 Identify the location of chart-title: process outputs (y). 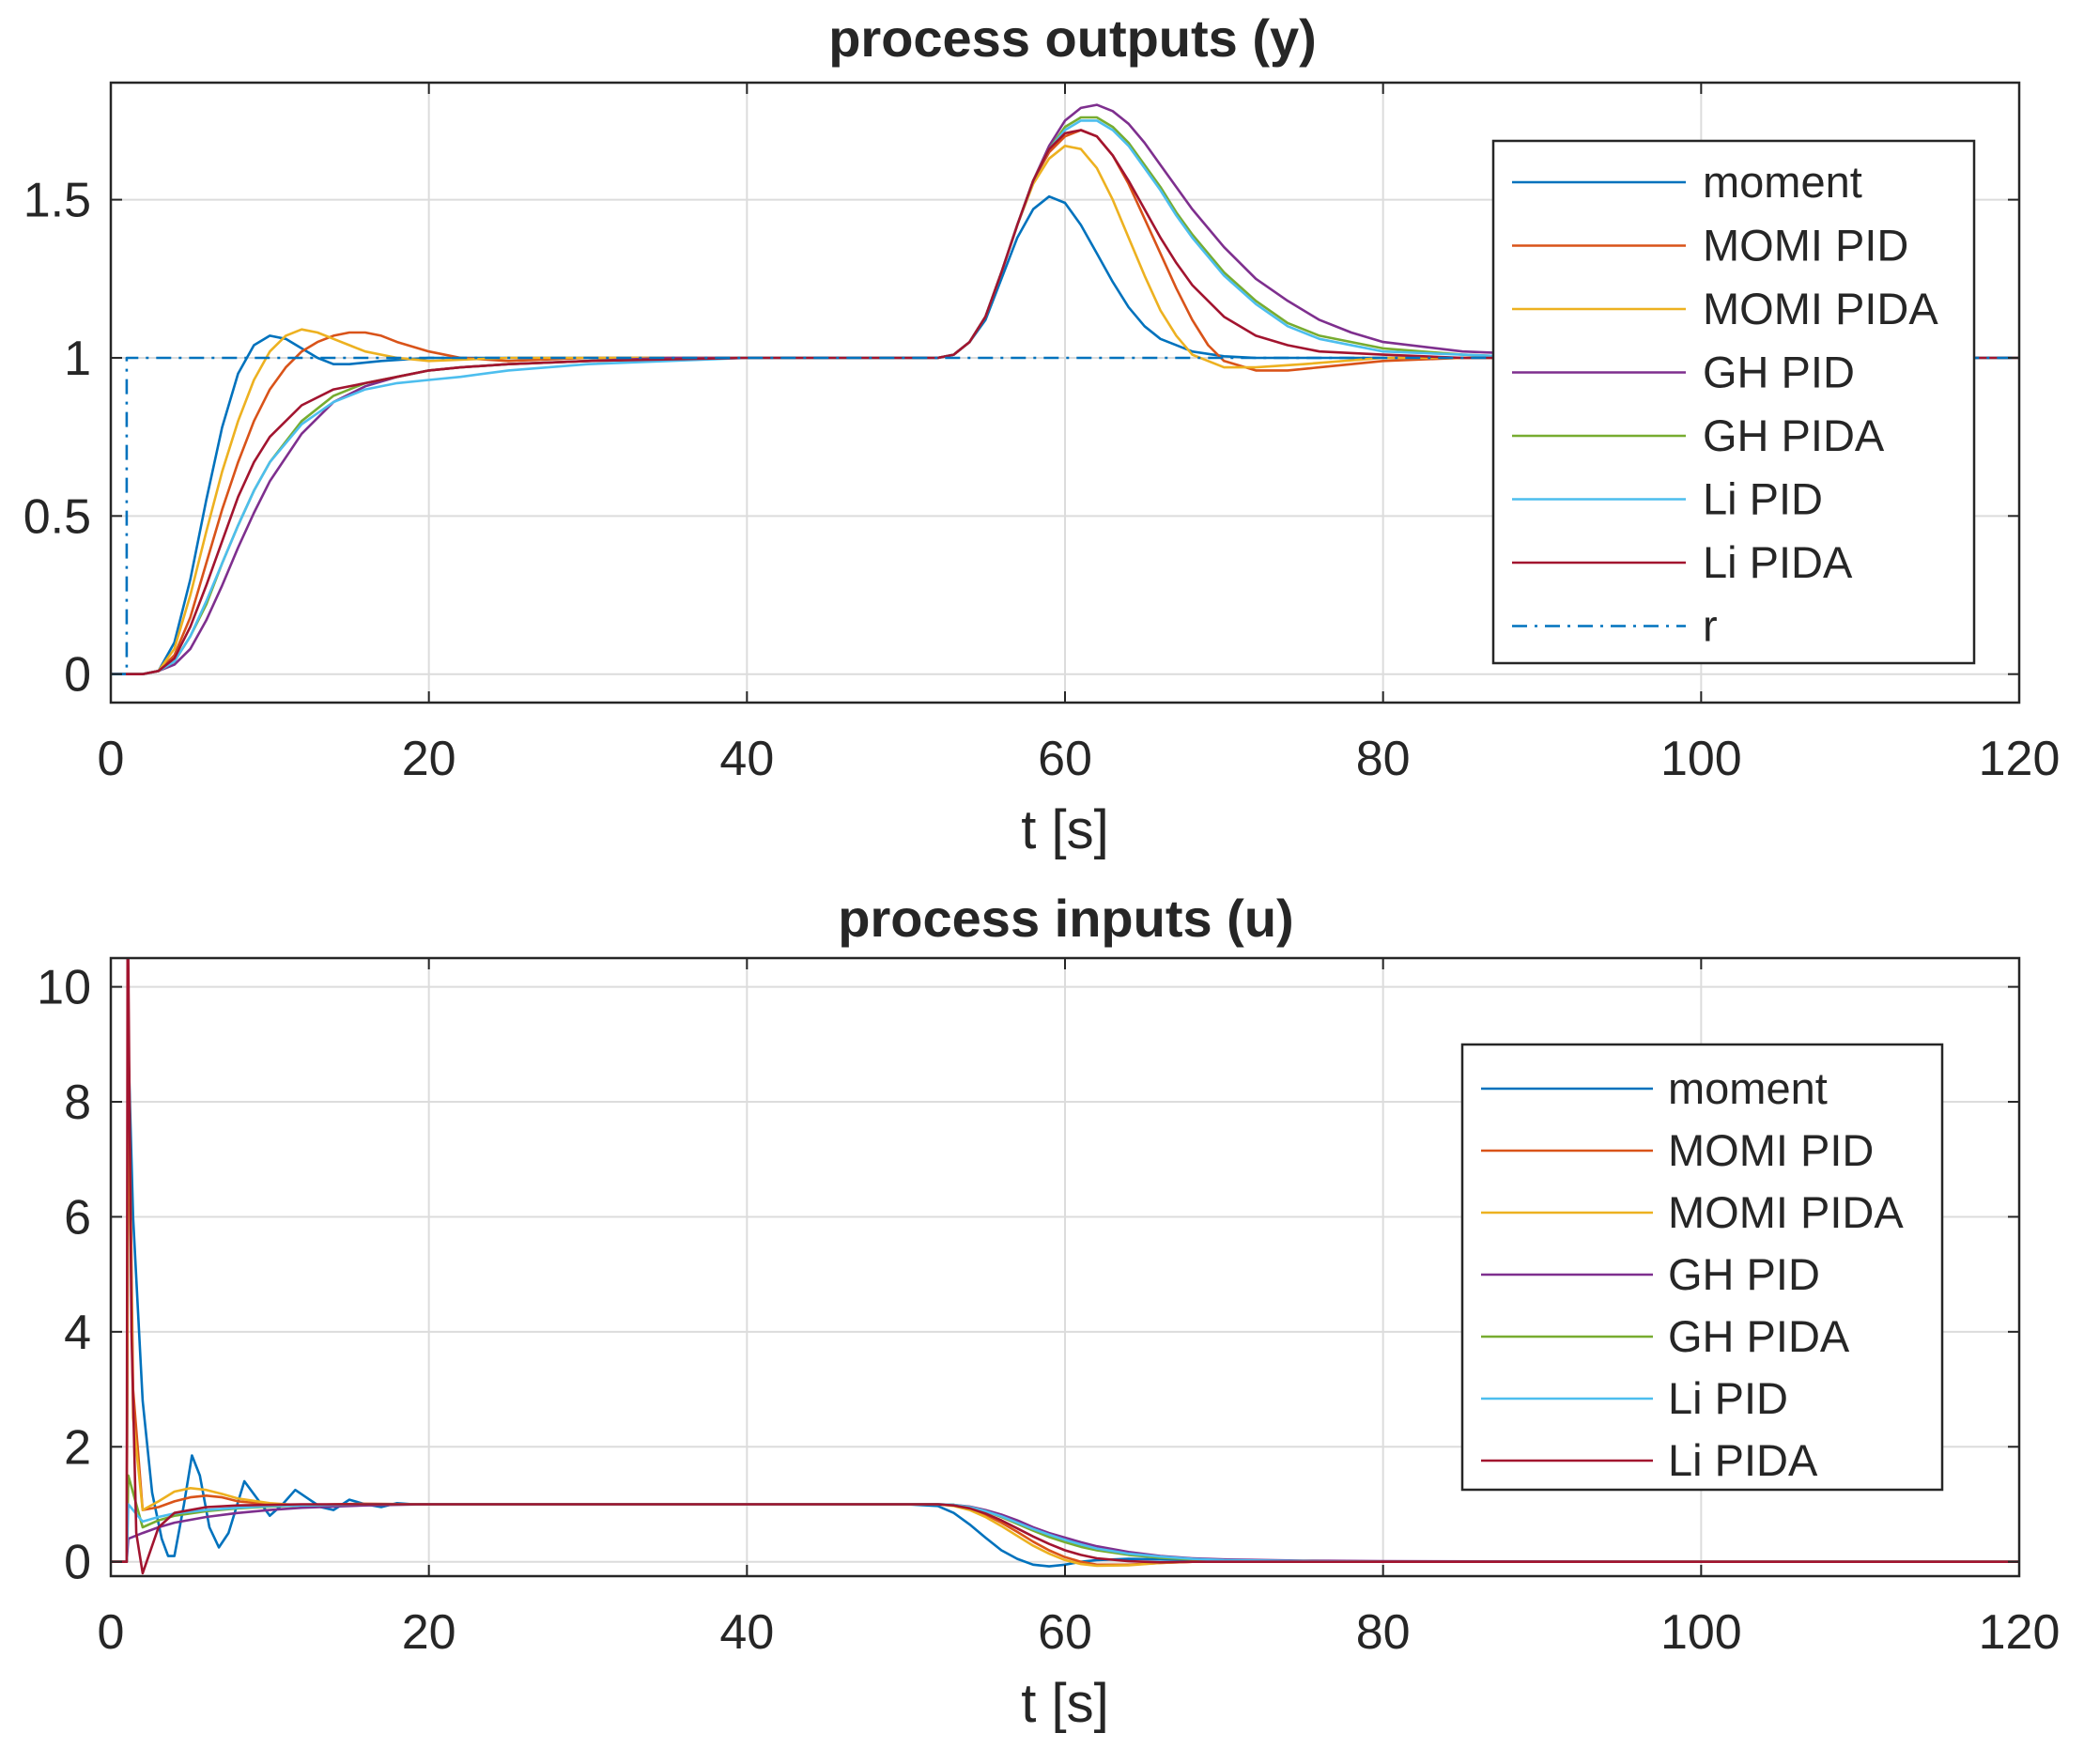
(1072, 38).